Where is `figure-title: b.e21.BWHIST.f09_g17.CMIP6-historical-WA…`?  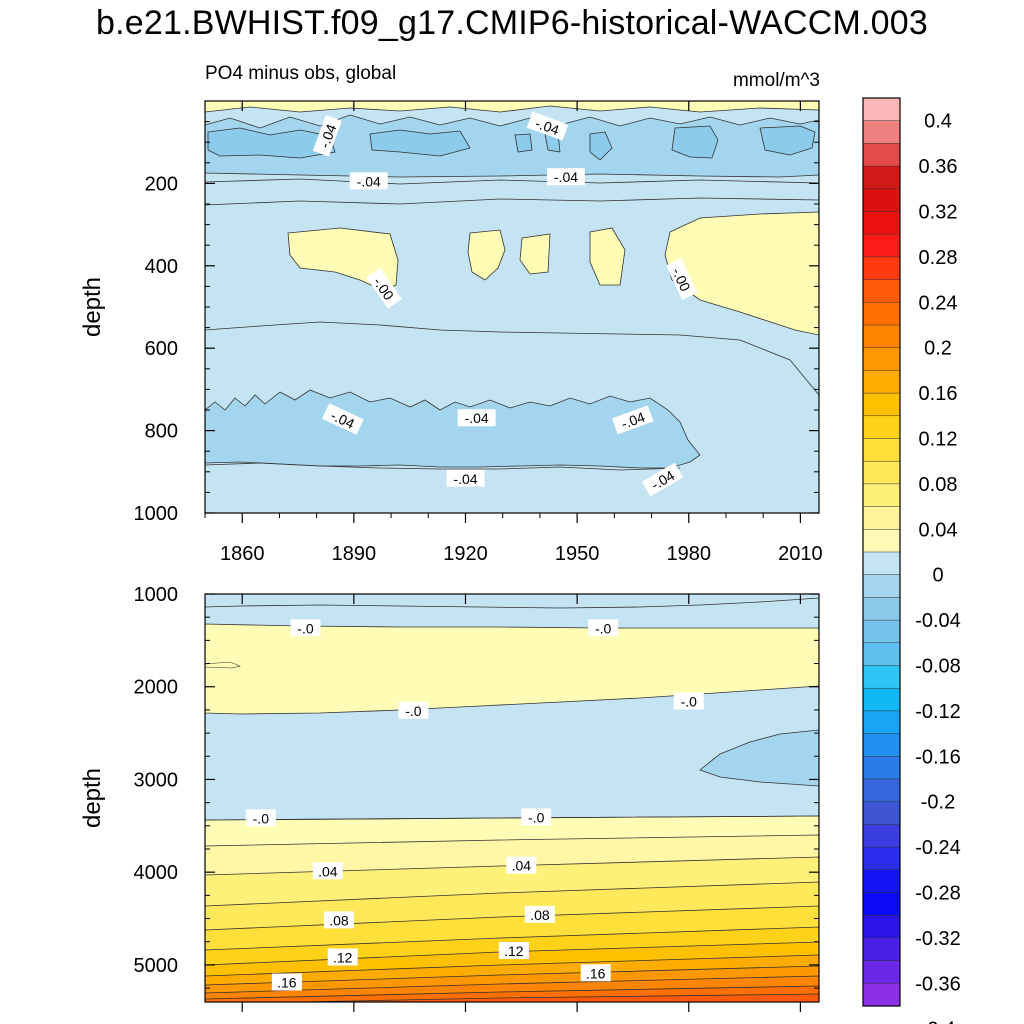
figure-title: b.e21.BWHIST.f09_g17.CMIP6-historical-WA… is located at coordinates (512, 23).